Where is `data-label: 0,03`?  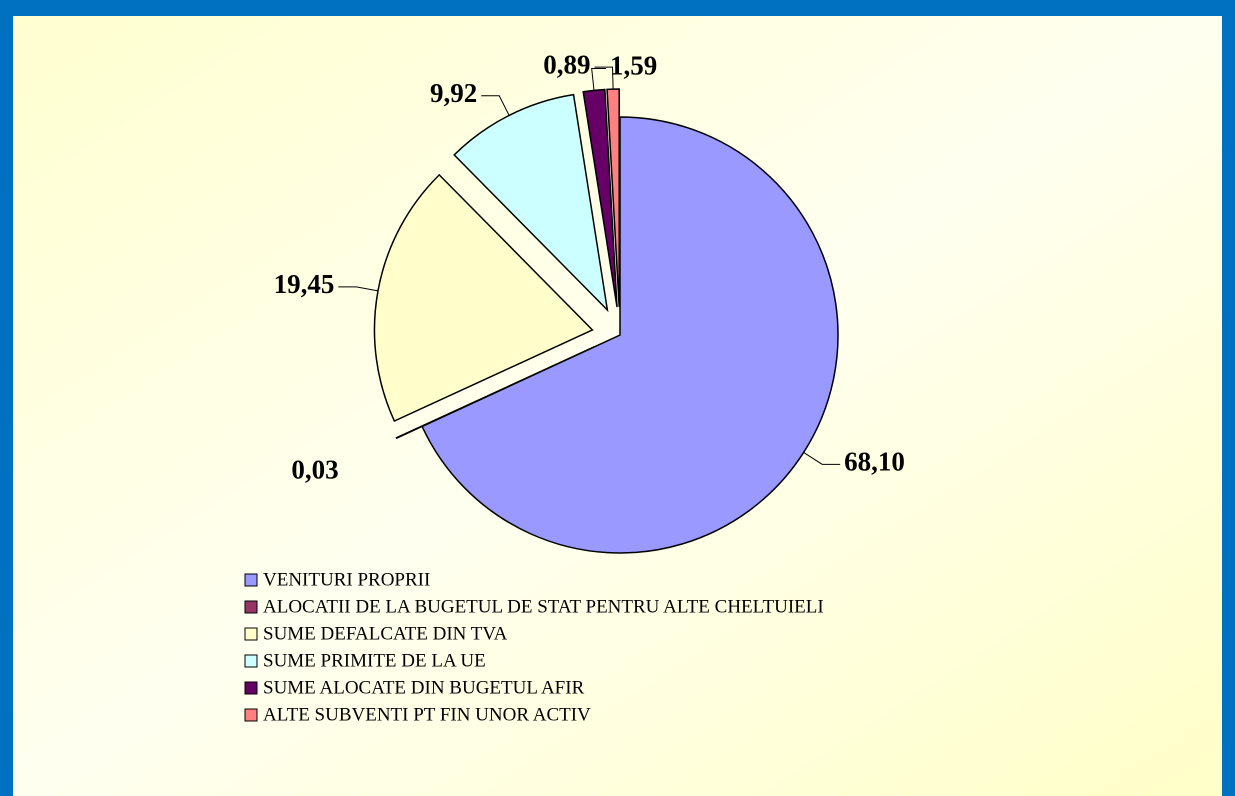 data-label: 0,03 is located at coordinates (314, 469).